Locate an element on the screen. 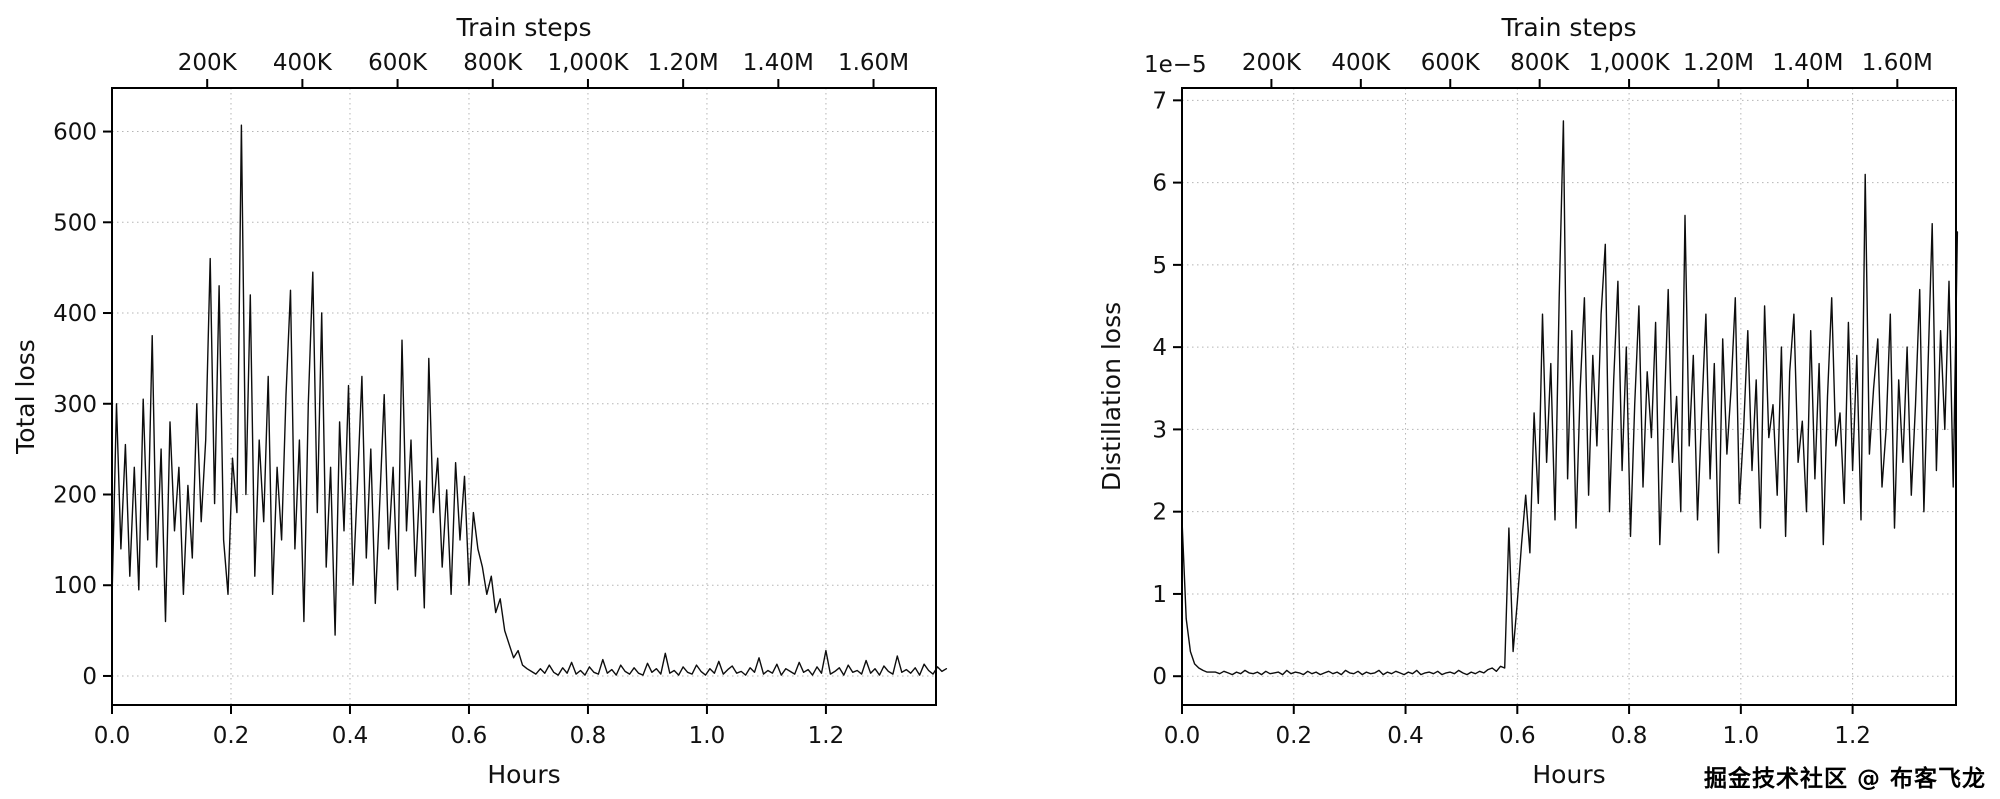 The width and height of the screenshot is (2000, 799). y-tick-label: 300 is located at coordinates (75, 405).